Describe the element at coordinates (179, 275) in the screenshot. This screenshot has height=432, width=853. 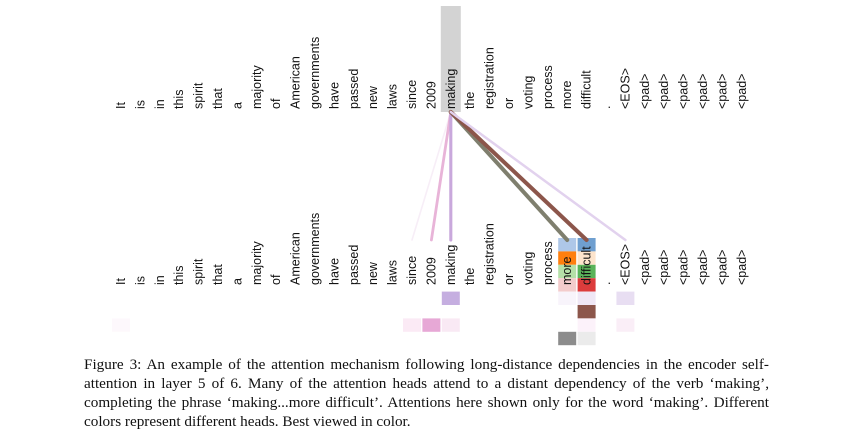
I see `target-token-label: this` at that location.